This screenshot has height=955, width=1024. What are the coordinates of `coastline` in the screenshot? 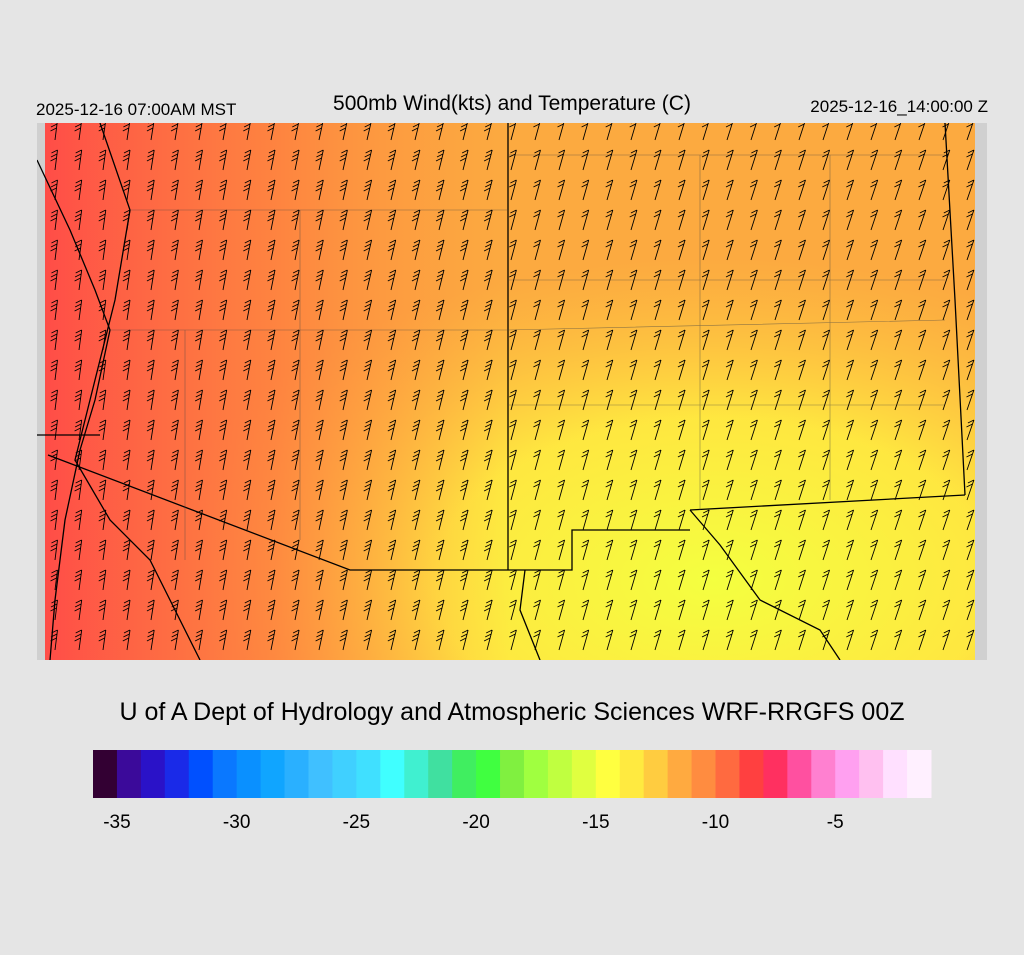 It's located at (74, 409).